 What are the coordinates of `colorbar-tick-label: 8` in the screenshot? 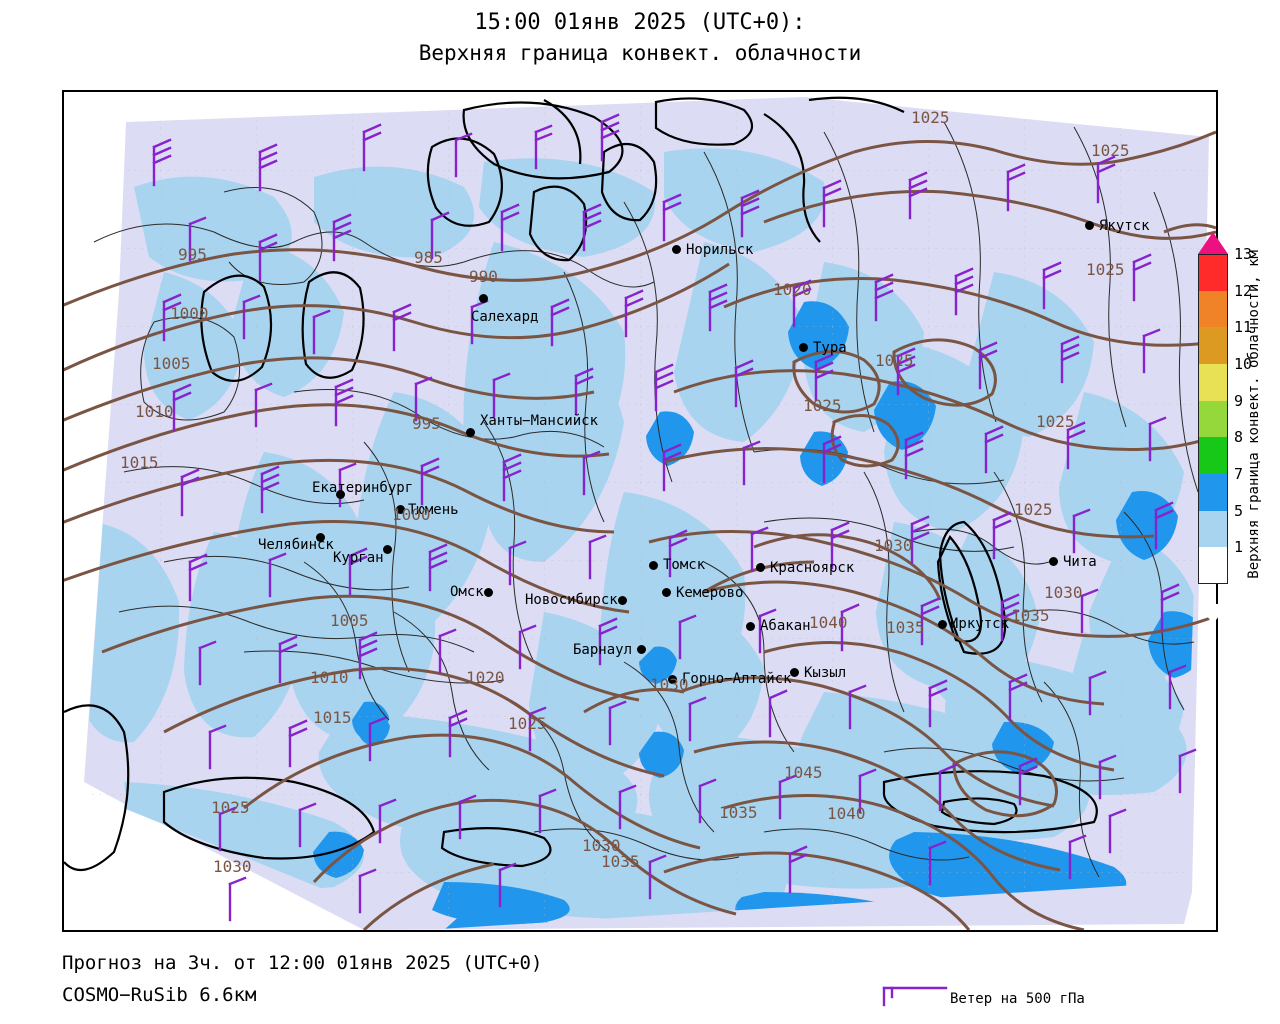 It's located at (1239, 437).